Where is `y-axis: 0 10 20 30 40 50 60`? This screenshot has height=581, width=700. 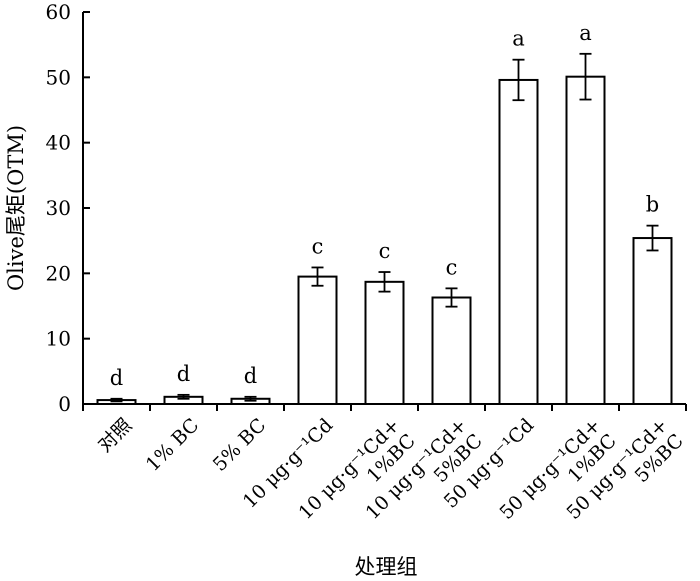 y-axis: 0 10 20 30 40 50 60 is located at coordinates (68, 208).